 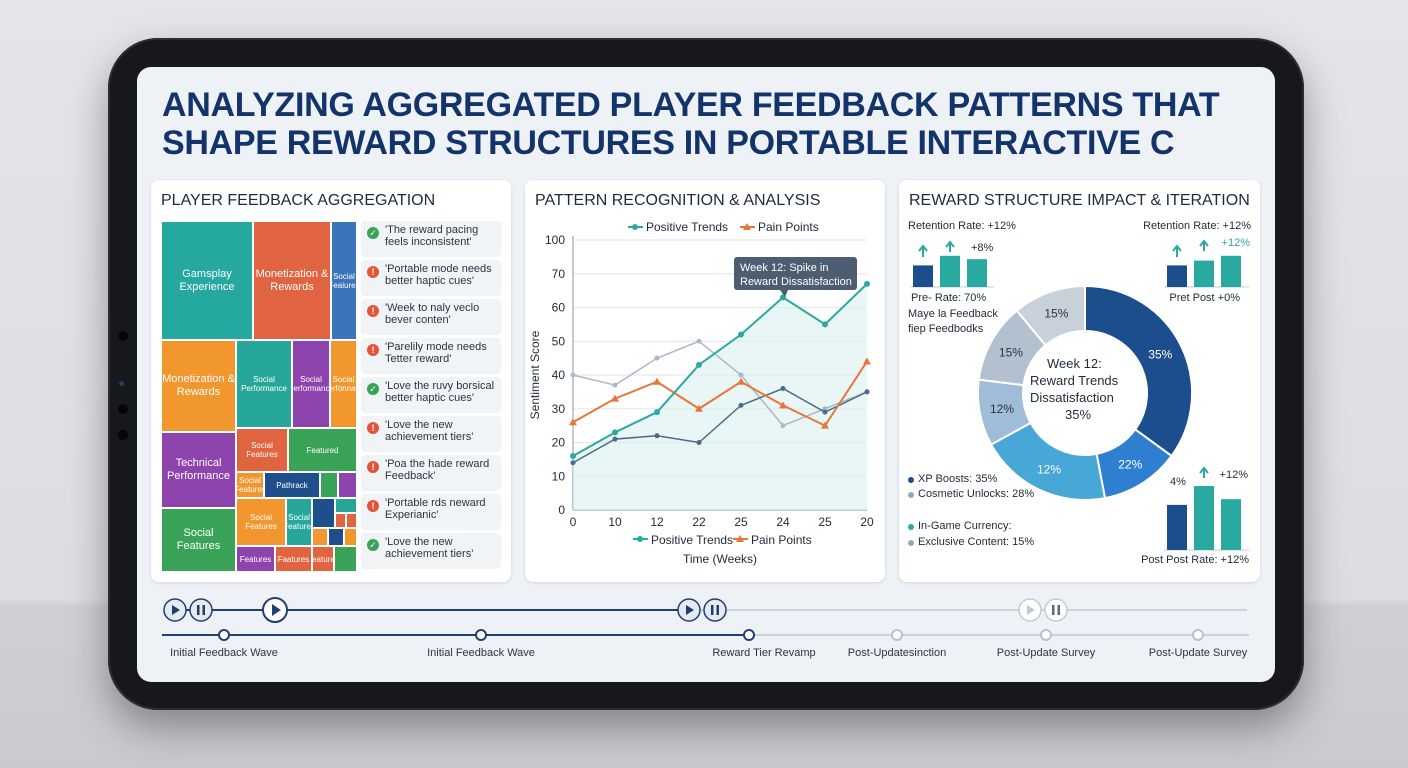 What do you see at coordinates (740, 538) in the screenshot?
I see `legend-pain-marker` at bounding box center [740, 538].